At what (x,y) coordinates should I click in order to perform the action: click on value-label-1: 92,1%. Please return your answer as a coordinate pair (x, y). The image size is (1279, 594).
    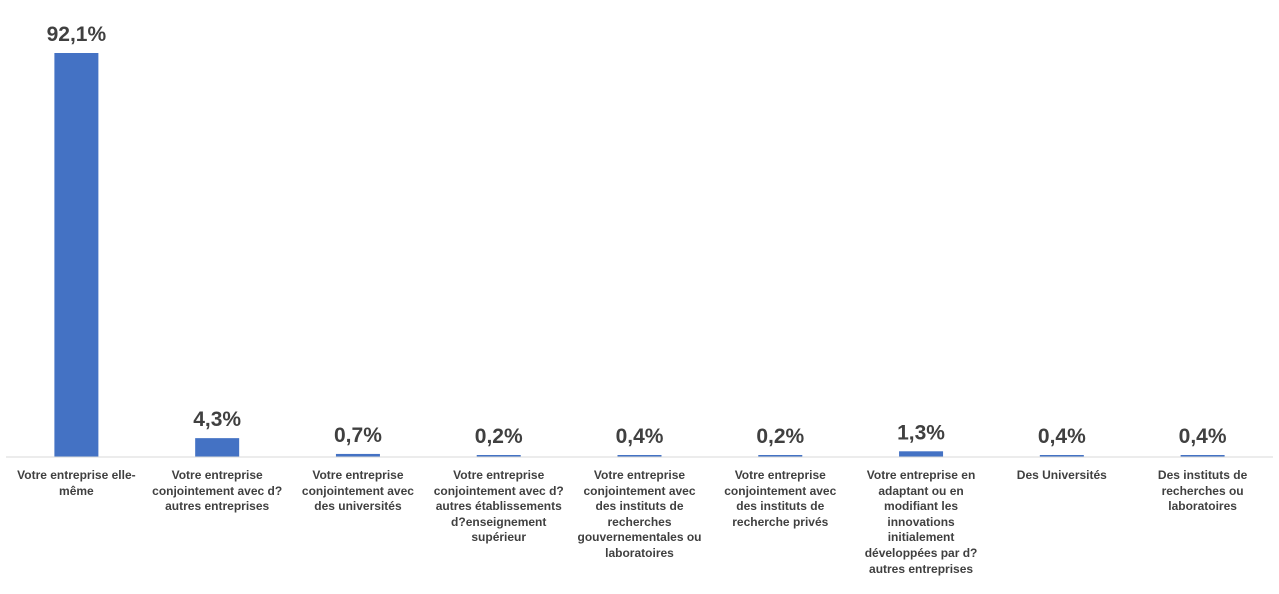
    Looking at the image, I should click on (77, 34).